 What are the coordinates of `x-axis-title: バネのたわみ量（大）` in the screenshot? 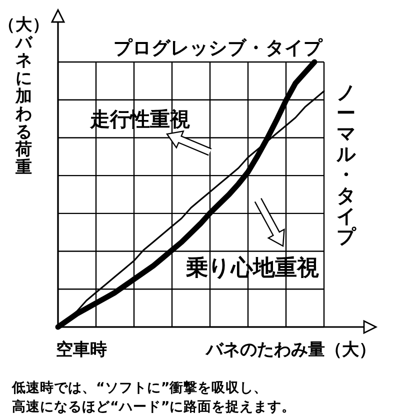 It's located at (290, 350).